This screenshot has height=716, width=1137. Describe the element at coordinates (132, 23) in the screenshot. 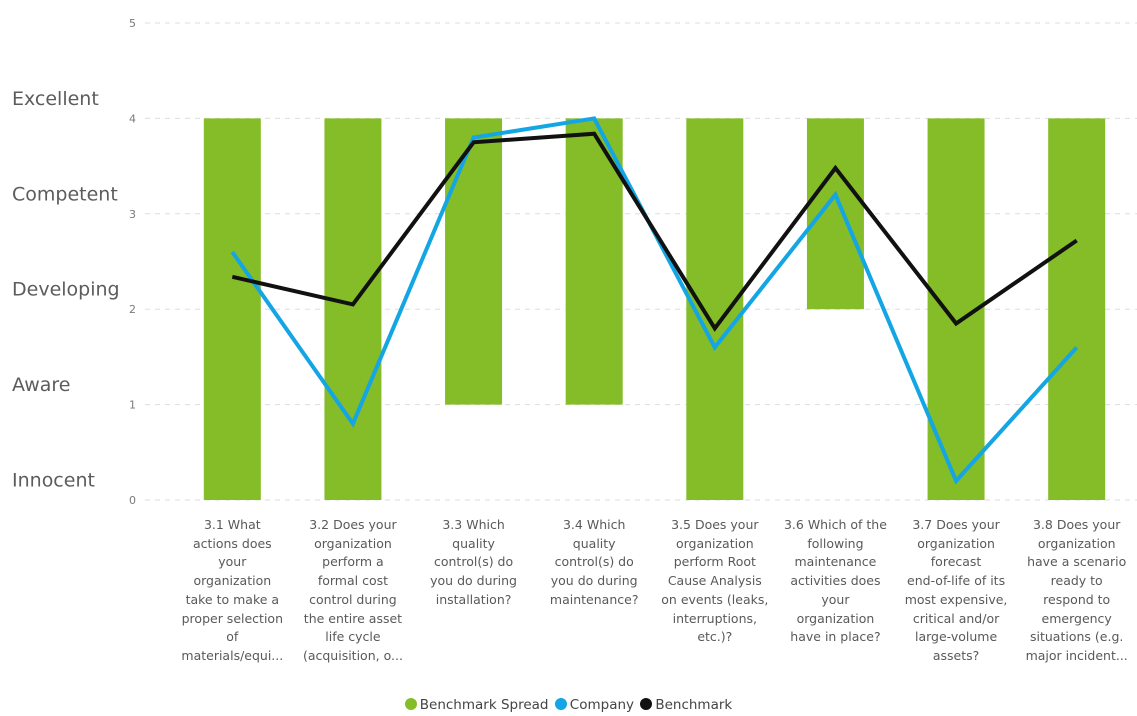

I see `y-tick-label: 5` at that location.